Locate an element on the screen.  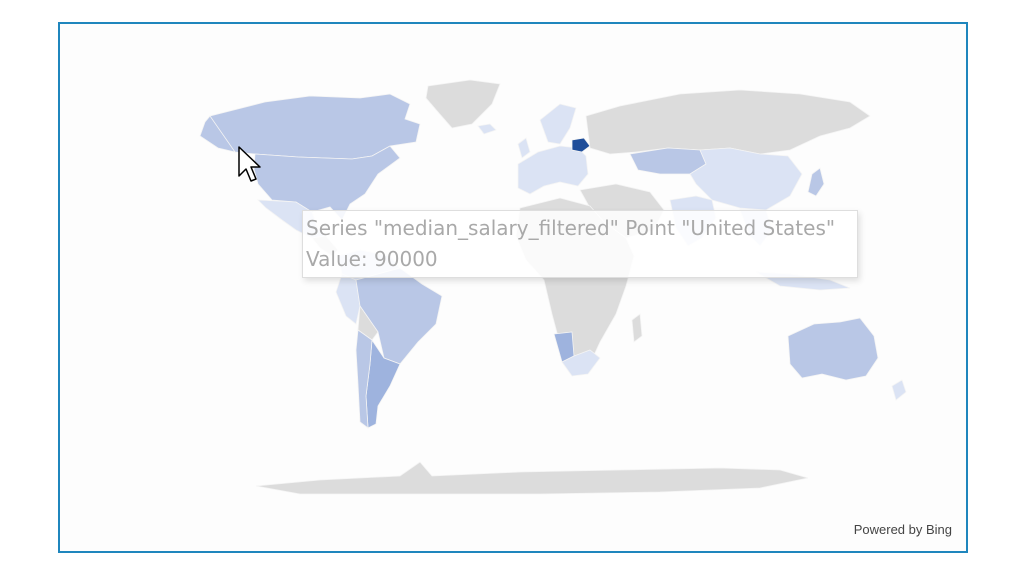
country-new-zealand is located at coordinates (899, 390).